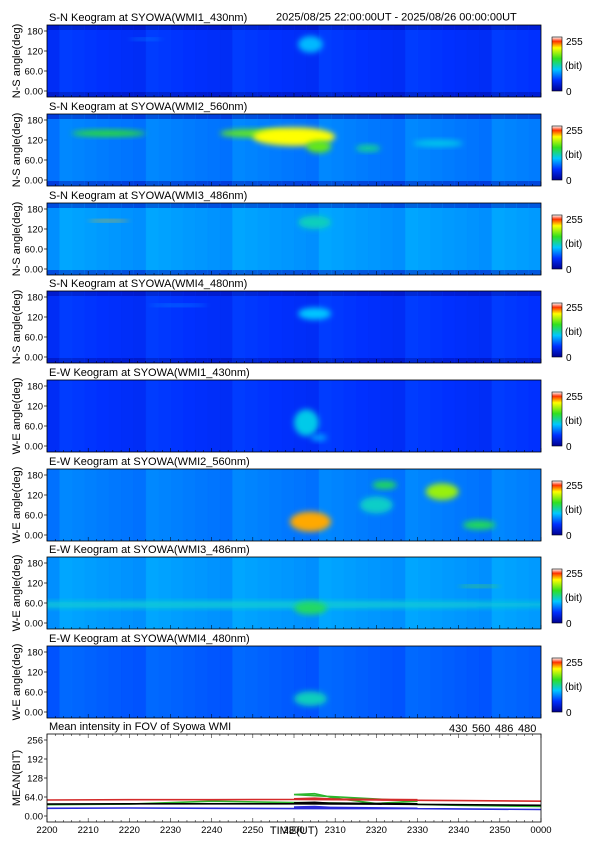 Image resolution: width=595 pixels, height=842 pixels. I want to click on colorbar-min-label: 0, so click(569, 536).